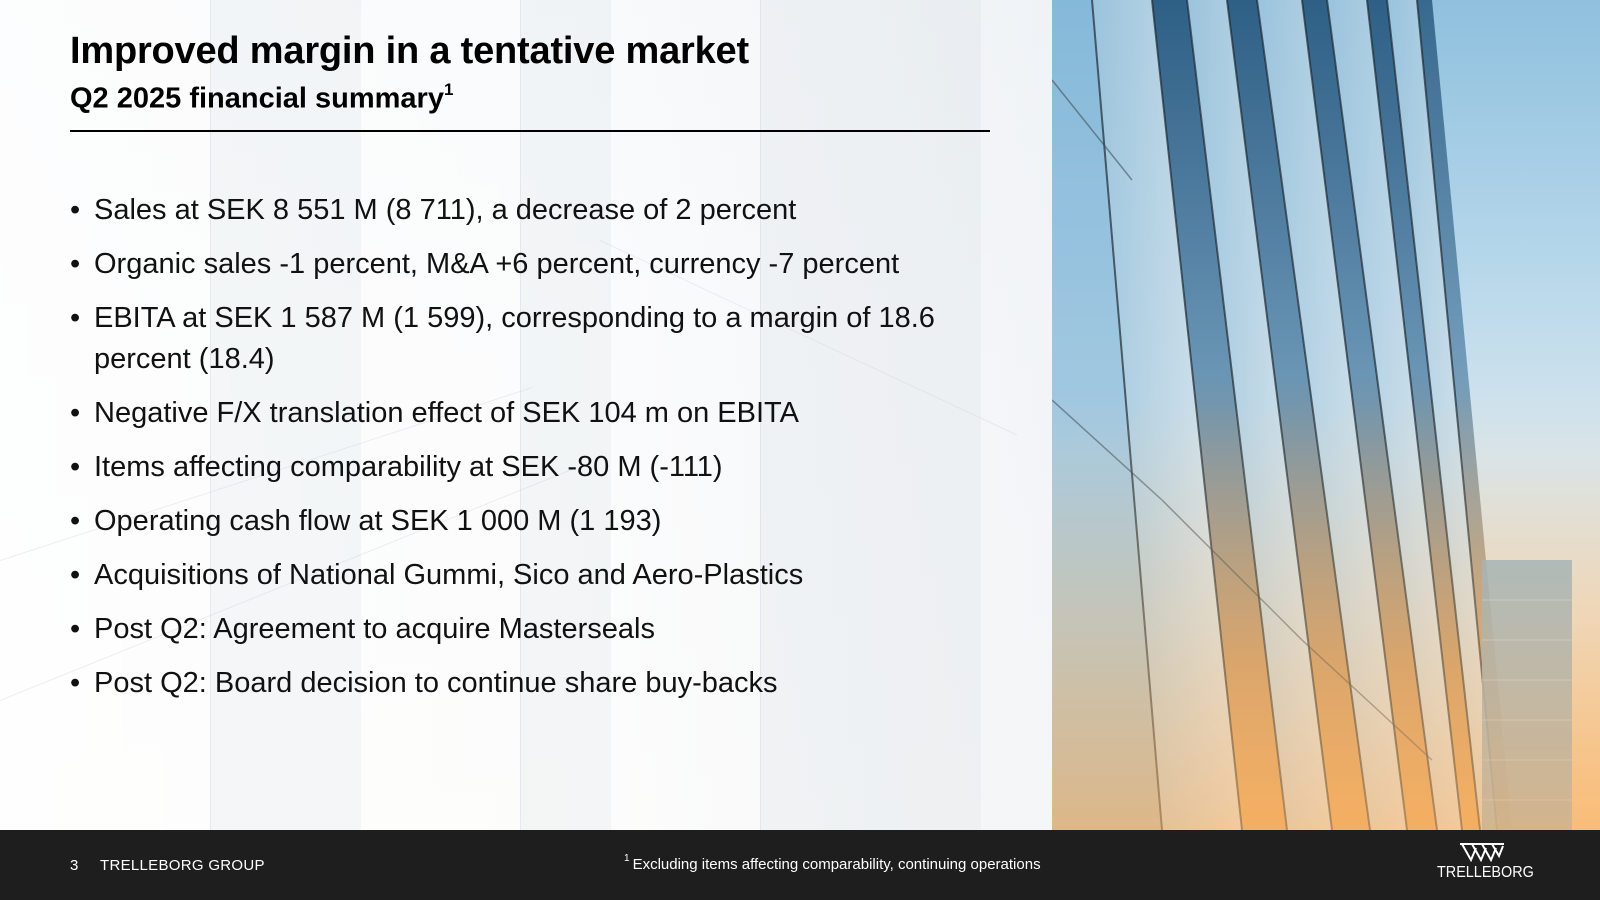  Describe the element at coordinates (1485, 872) in the screenshot. I see `logo-wordmark: TRELLEBORG` at that location.